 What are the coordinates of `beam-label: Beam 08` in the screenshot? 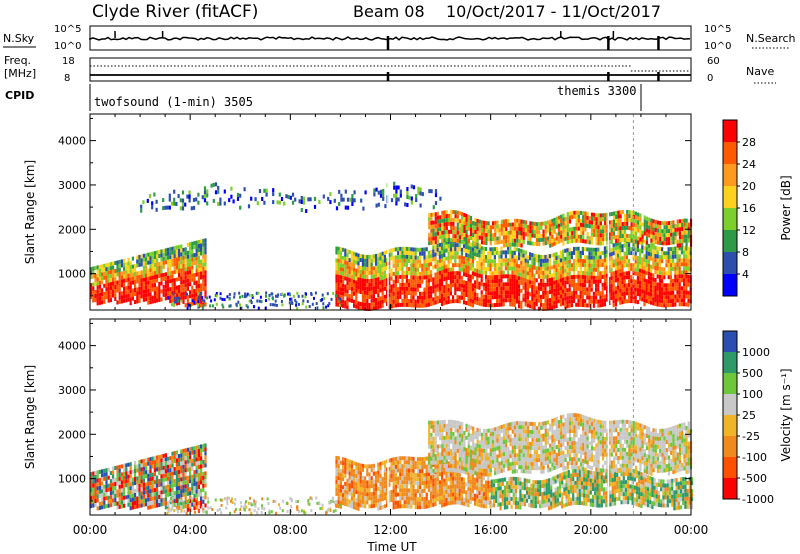 It's located at (389, 11).